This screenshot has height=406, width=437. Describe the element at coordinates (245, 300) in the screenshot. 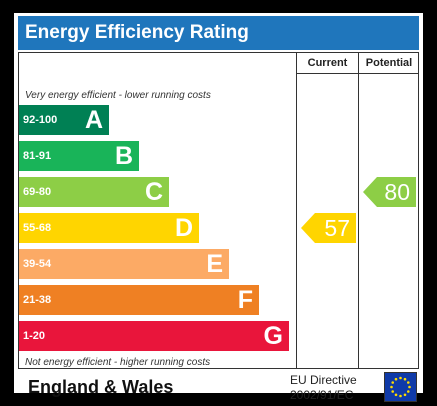

I see `band-letter: F` at that location.